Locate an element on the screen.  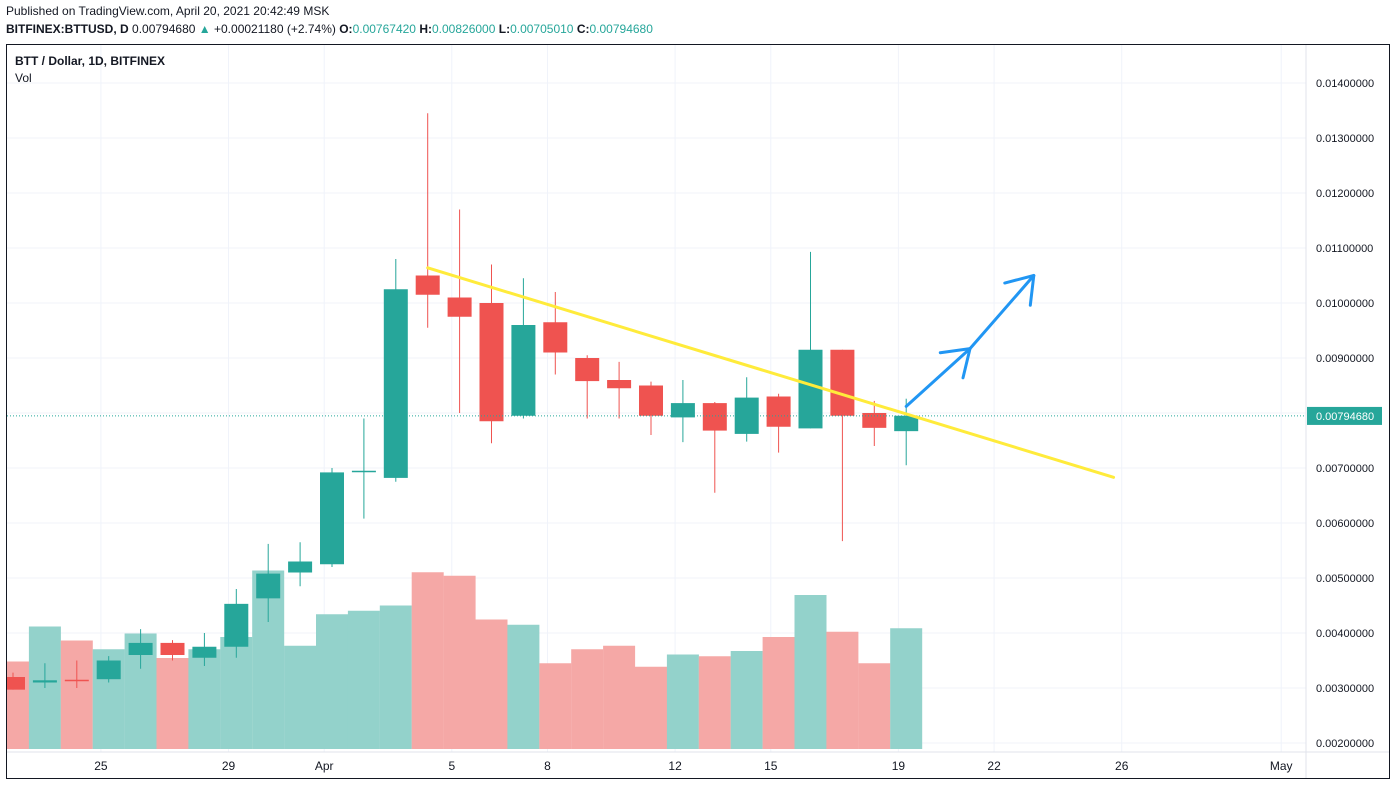
up-triangle-icon: ▲ is located at coordinates (204, 29).